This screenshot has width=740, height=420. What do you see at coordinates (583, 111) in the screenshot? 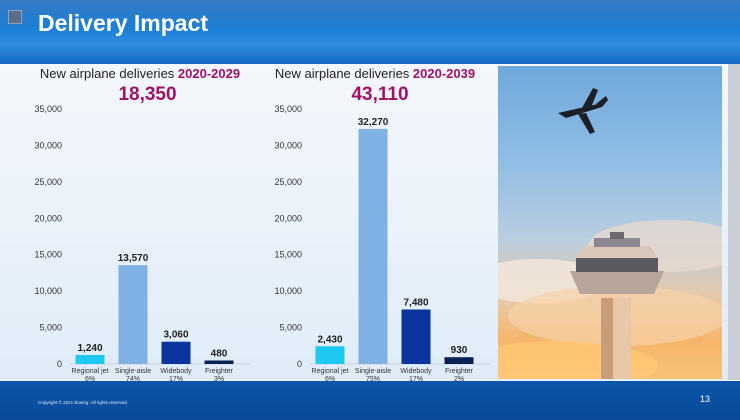
I see `airplane-icon` at bounding box center [583, 111].